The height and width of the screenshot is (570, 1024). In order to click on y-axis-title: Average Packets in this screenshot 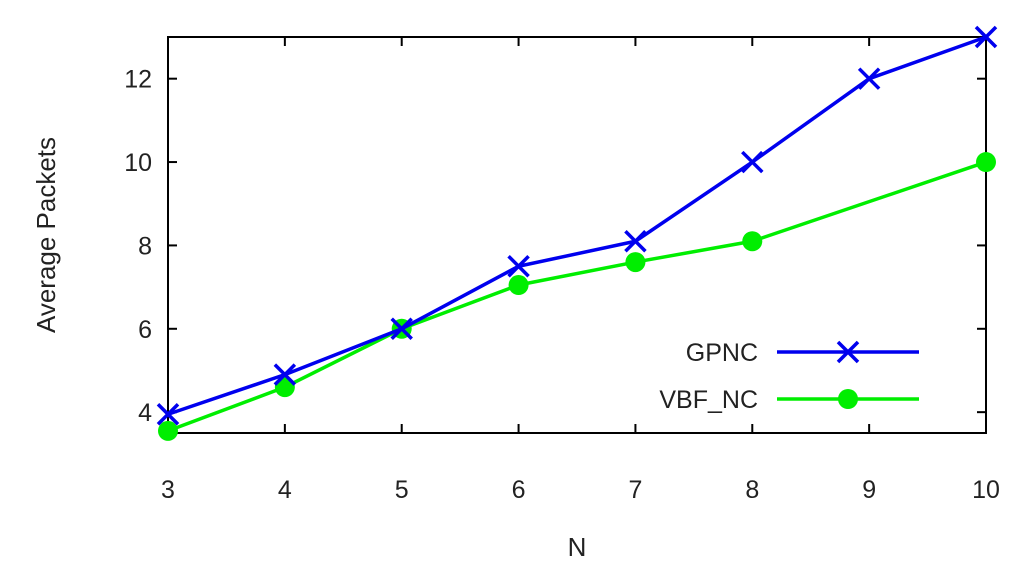, I will do `click(46, 235)`.